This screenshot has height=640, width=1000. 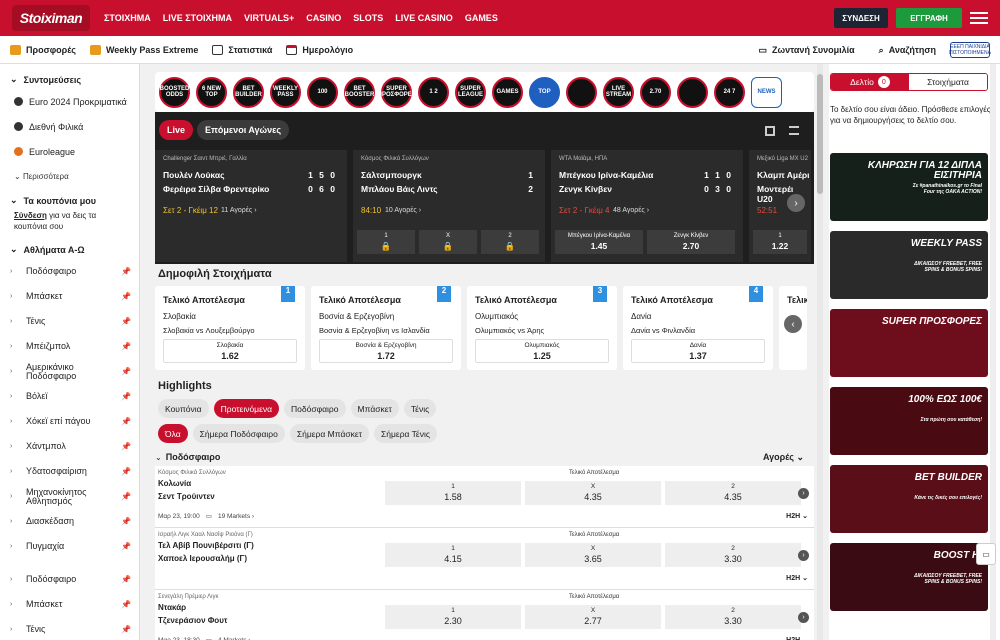 I want to click on sidebar-item-sport: › Ποδόσφαιρο 📌, so click(x=69, y=579).